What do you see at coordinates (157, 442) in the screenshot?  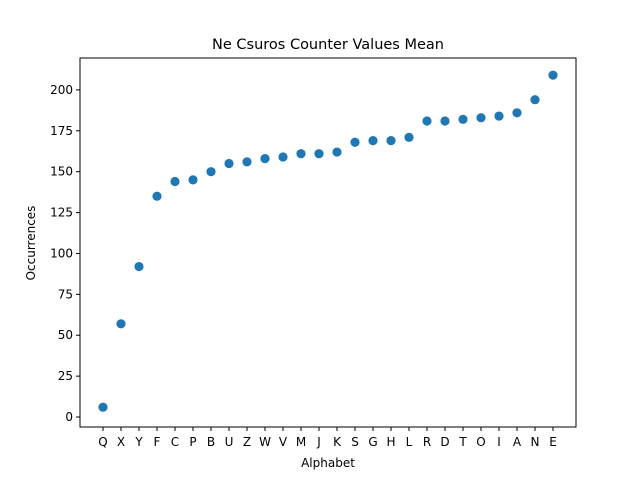 I see `x-tick-label-f: F` at bounding box center [157, 442].